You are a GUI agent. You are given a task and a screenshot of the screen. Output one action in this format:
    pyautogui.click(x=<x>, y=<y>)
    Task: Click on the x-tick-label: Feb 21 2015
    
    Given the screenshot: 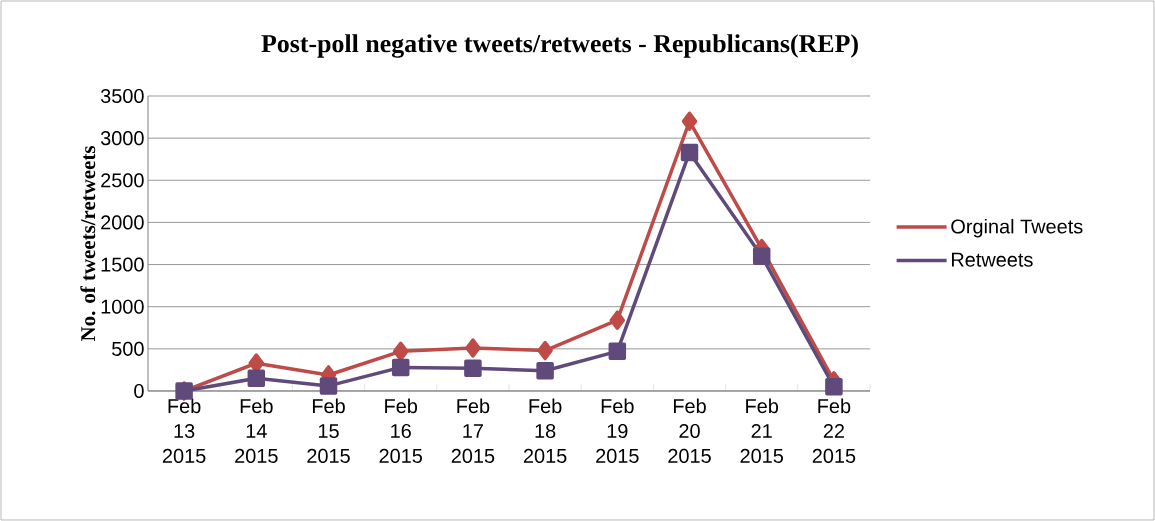 What is the action you would take?
    pyautogui.click(x=762, y=430)
    